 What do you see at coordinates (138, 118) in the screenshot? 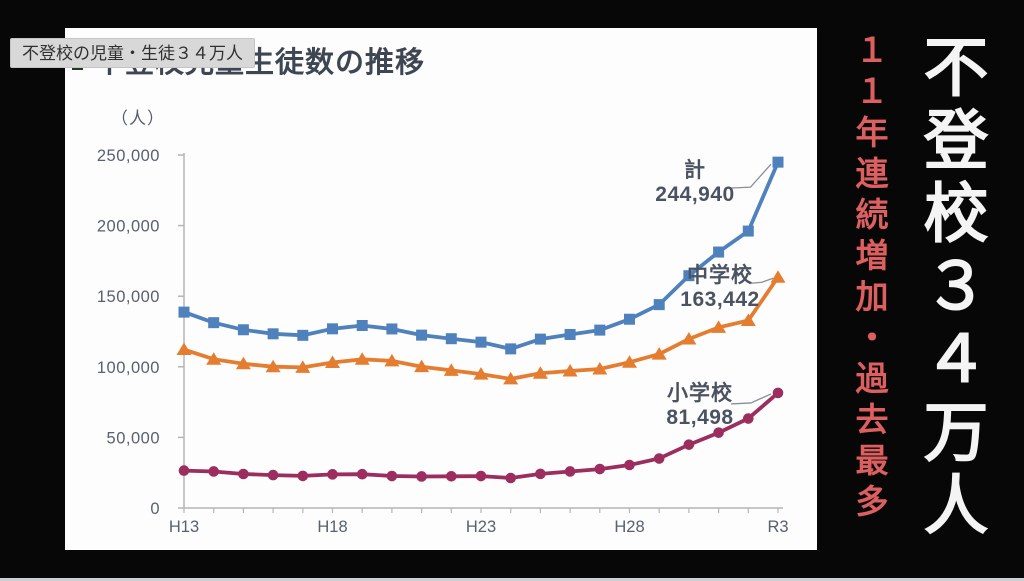
I see `y-axis-unit-label: （人）` at bounding box center [138, 118].